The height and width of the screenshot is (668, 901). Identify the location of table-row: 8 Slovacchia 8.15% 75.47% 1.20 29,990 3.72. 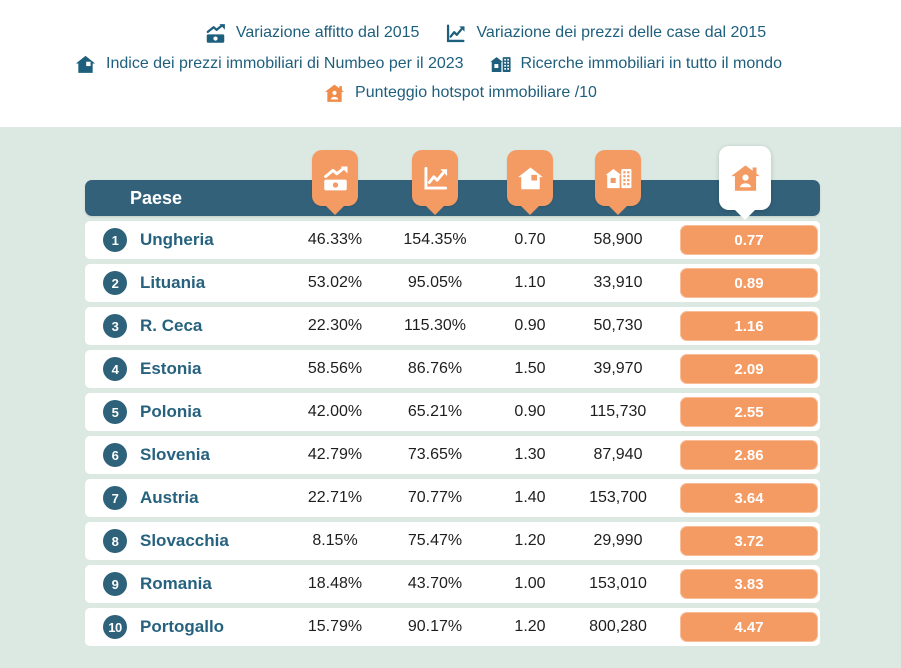
(452, 541).